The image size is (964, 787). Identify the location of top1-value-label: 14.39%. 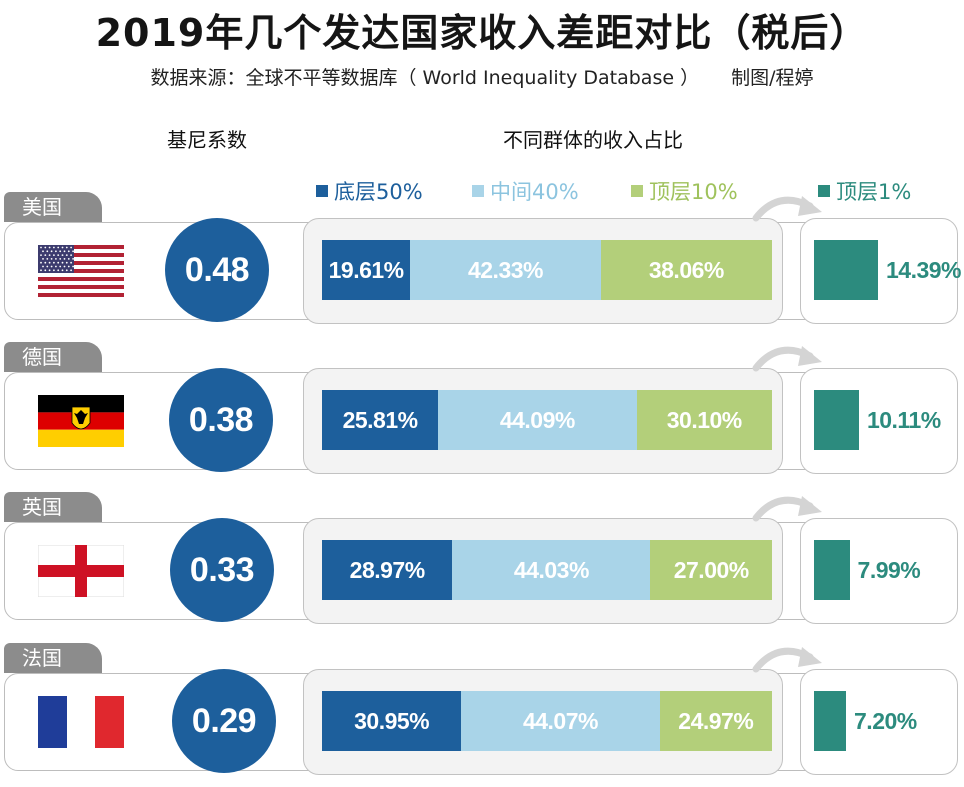
(924, 270).